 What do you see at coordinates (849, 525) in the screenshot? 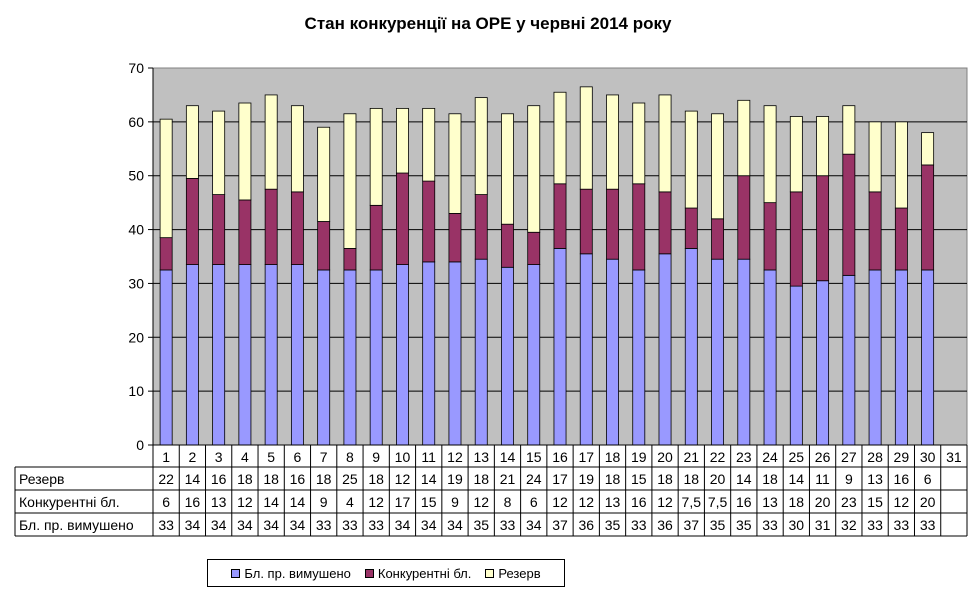
I see `table-cell-value: 32` at bounding box center [849, 525].